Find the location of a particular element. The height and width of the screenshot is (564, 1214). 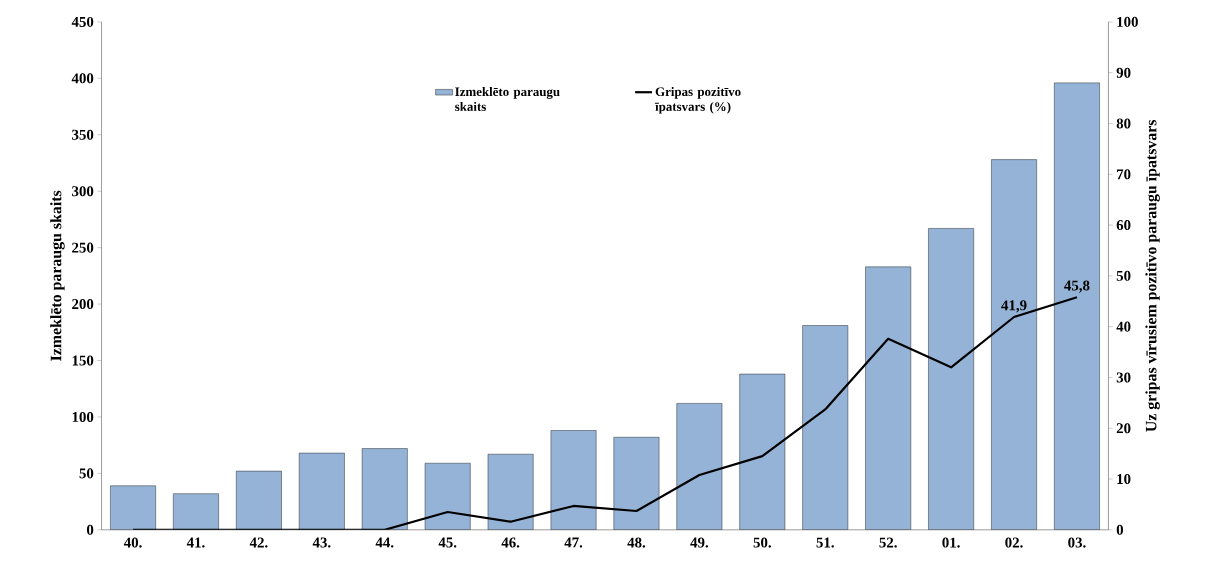

y2-tick-label: 50 is located at coordinates (1123, 276).